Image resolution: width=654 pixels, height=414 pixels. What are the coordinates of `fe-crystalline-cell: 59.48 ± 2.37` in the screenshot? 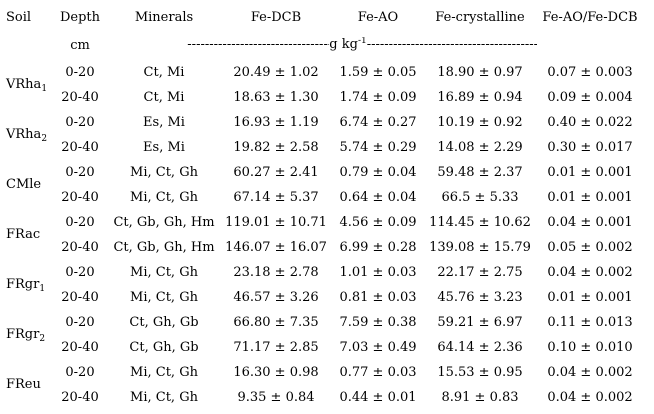 It's located at (480, 172).